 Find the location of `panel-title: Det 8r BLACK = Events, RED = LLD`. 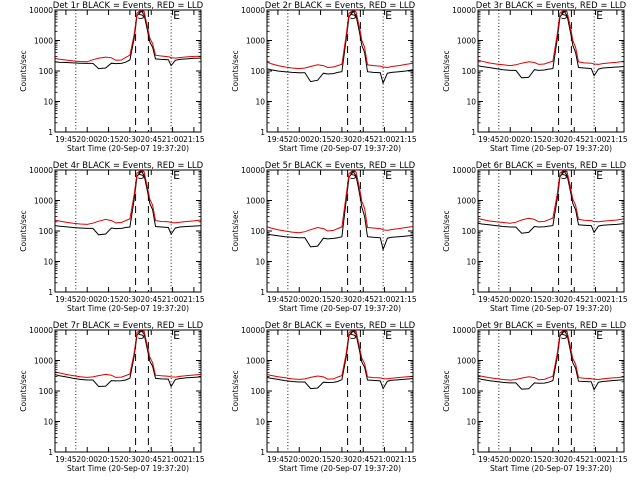

panel-title: Det 8r BLACK = Events, RED = LLD is located at coordinates (340, 326).